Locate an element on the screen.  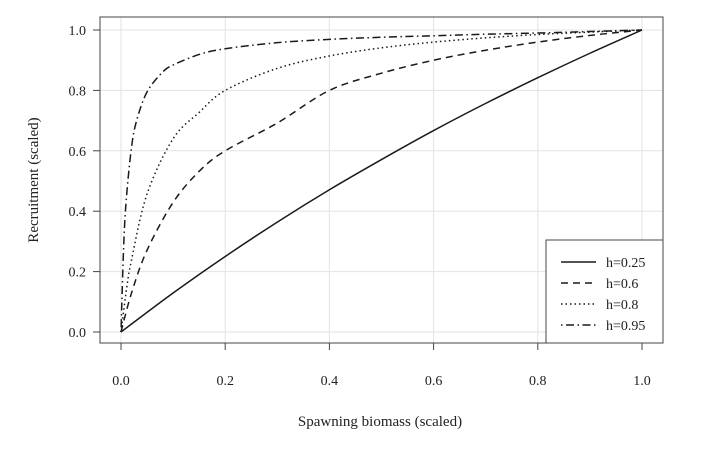
x-tick-label: 0.4 is located at coordinates (330, 381).